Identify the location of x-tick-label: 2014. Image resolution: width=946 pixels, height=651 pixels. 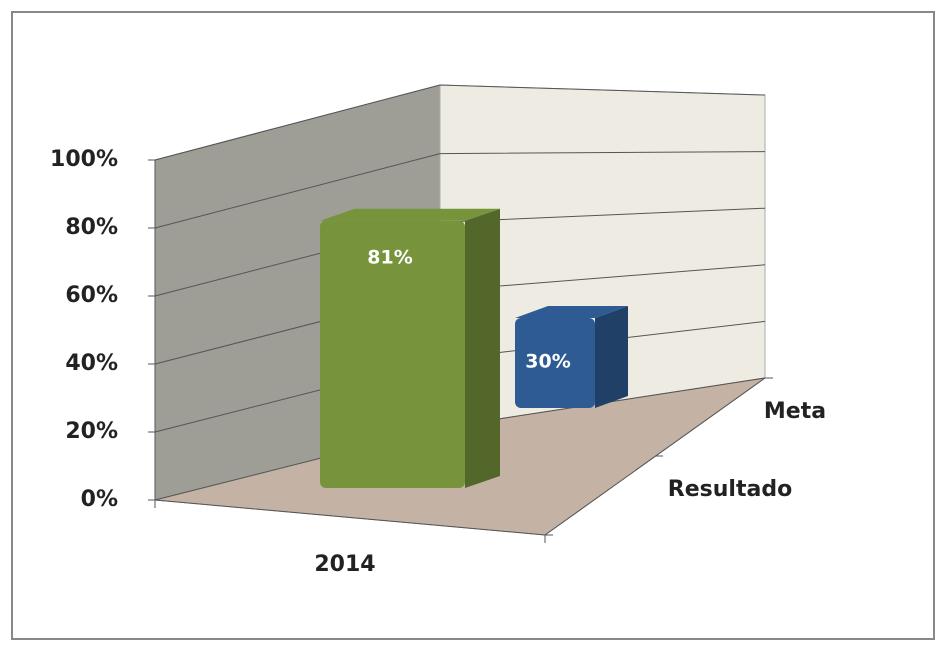
(344, 564).